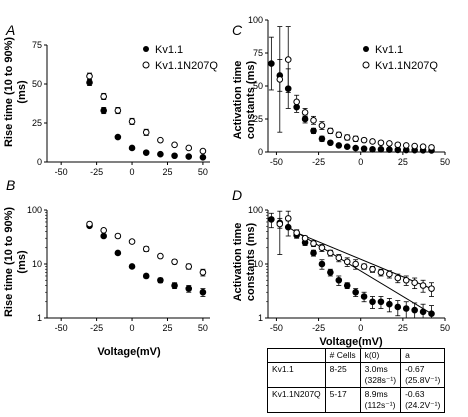  I want to click on panel-c-x-tick-label: -50, so click(276, 162).